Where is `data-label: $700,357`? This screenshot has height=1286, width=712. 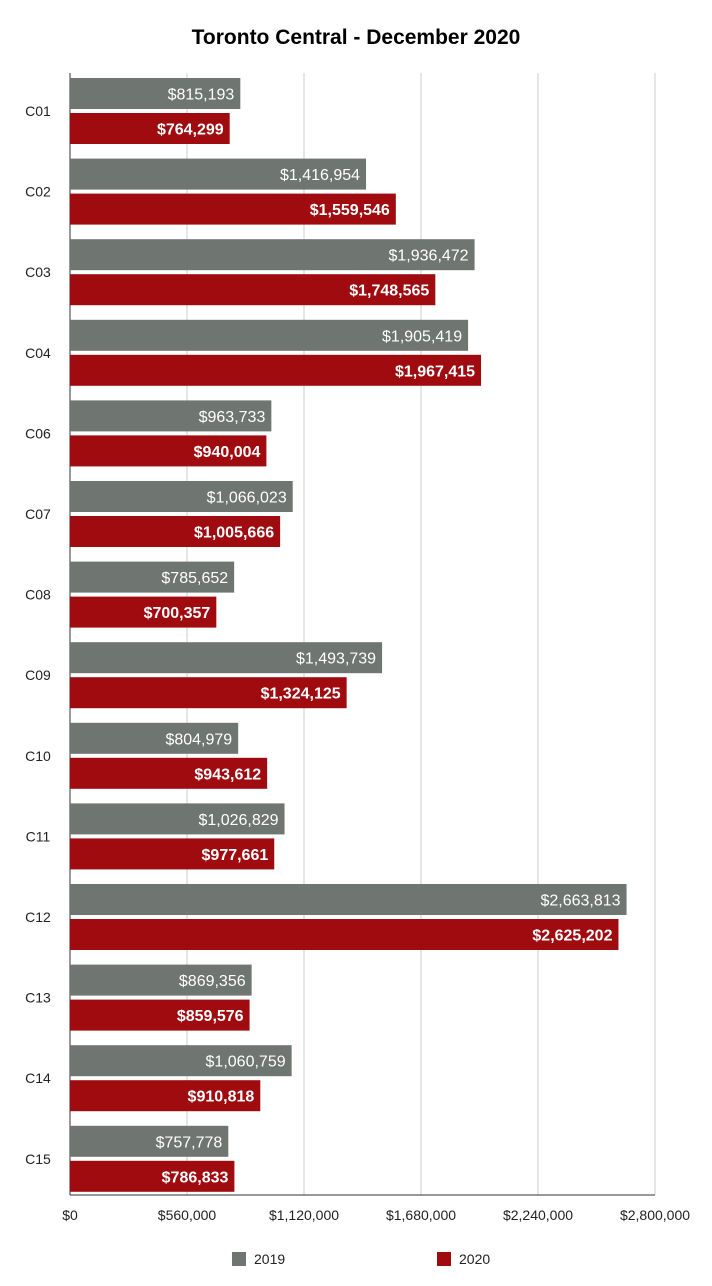 data-label: $700,357 is located at coordinates (177, 613).